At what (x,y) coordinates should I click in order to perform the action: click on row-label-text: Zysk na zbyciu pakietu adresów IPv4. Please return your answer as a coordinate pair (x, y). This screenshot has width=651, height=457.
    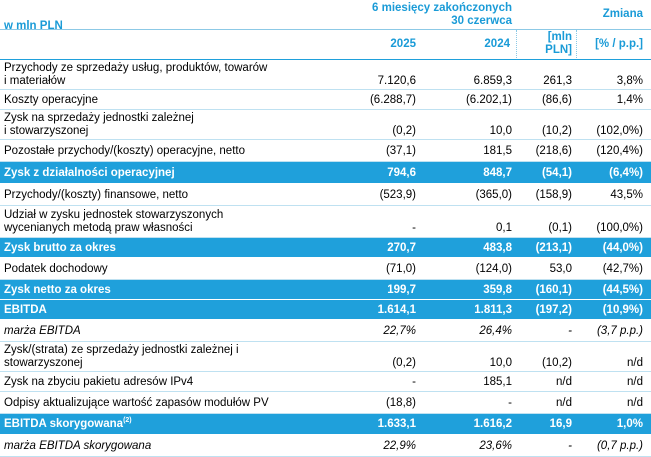
    Looking at the image, I should click on (99, 381).